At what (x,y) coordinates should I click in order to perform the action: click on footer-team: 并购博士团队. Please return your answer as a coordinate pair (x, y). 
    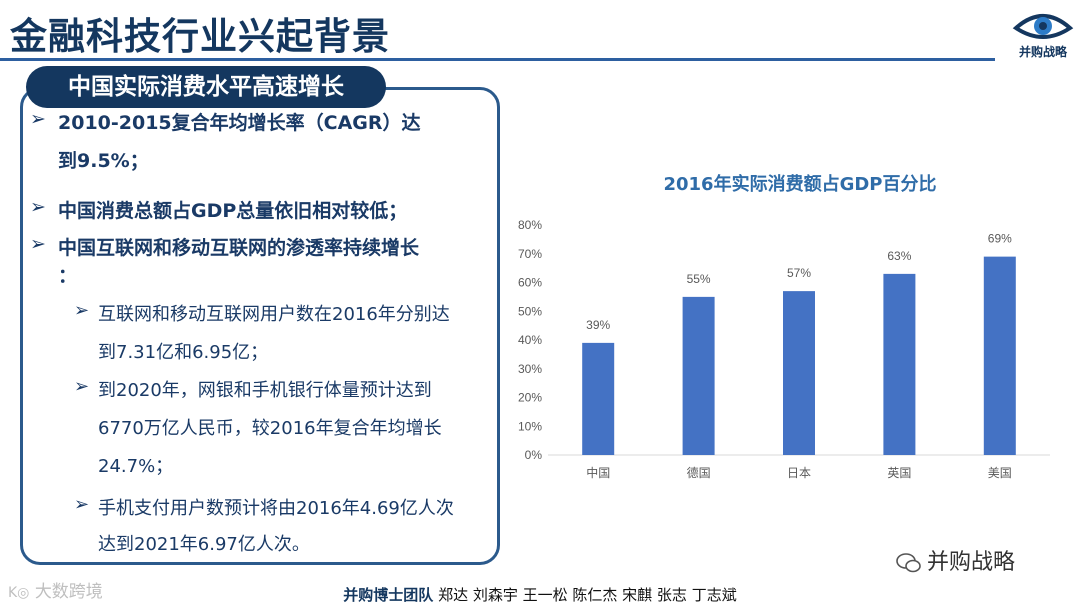
    Looking at the image, I should click on (388, 595).